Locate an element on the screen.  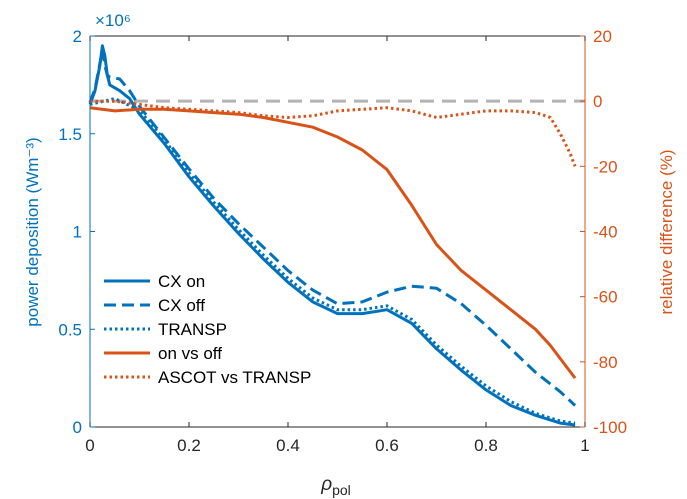
y-right-tick-label: 20 is located at coordinates (602, 36).